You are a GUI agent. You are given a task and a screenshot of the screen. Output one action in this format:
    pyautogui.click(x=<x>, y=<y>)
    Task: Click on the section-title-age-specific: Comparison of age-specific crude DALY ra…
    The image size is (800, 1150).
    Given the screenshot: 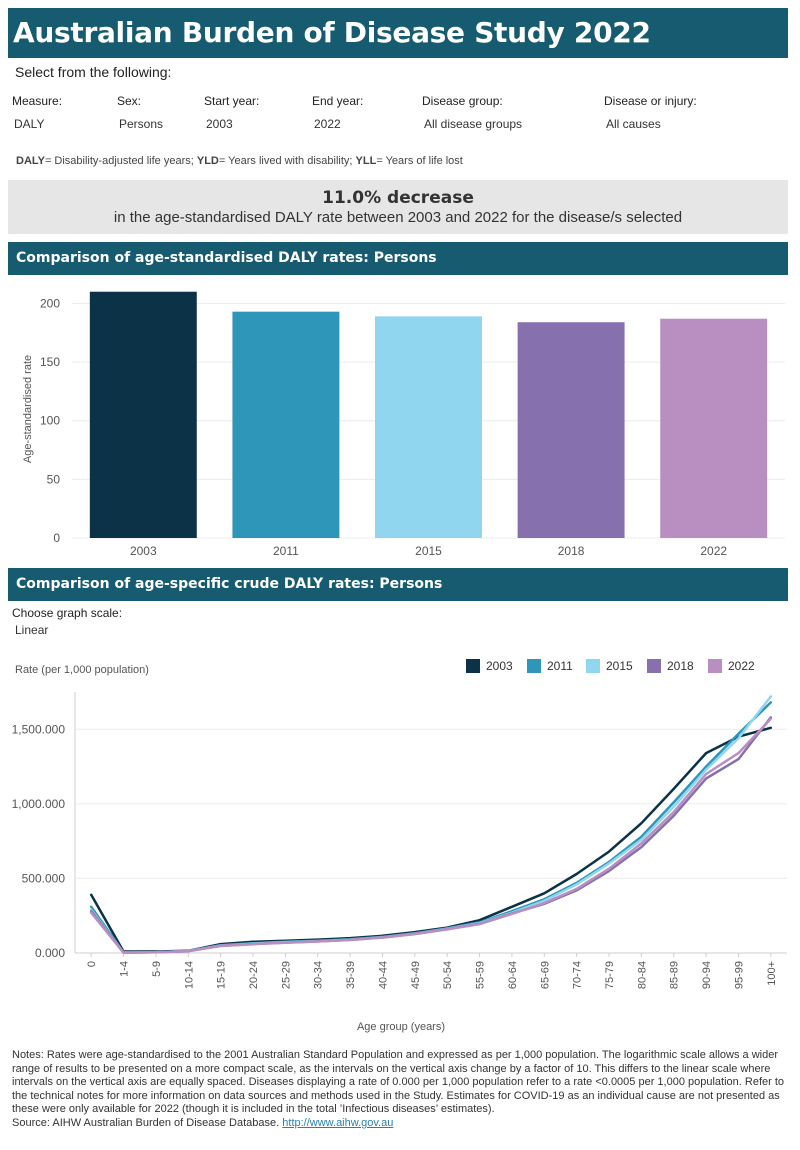 What is the action you would take?
    pyautogui.click(x=398, y=584)
    